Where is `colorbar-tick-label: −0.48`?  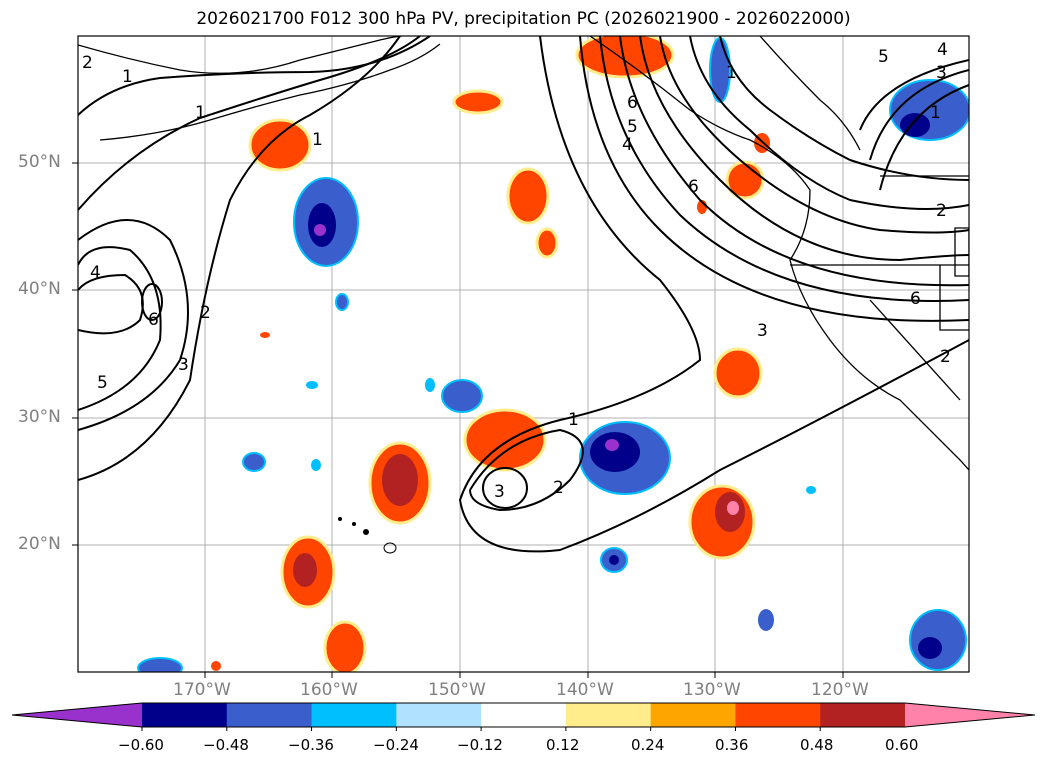 colorbar-tick-label: −0.48 is located at coordinates (226, 745).